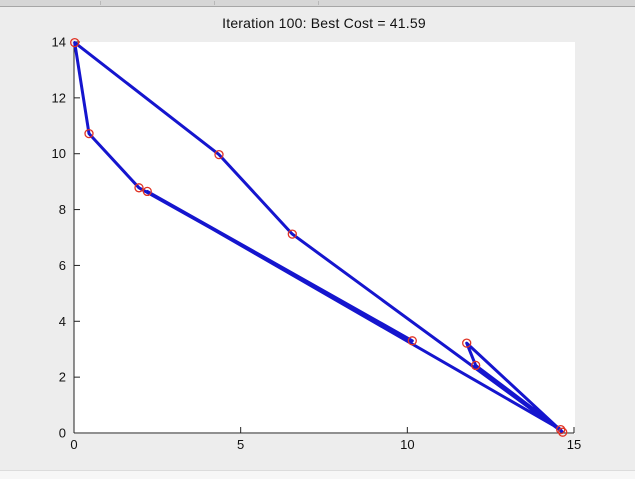  What do you see at coordinates (59, 97) in the screenshot?
I see `y-tick-label: 12` at bounding box center [59, 97].